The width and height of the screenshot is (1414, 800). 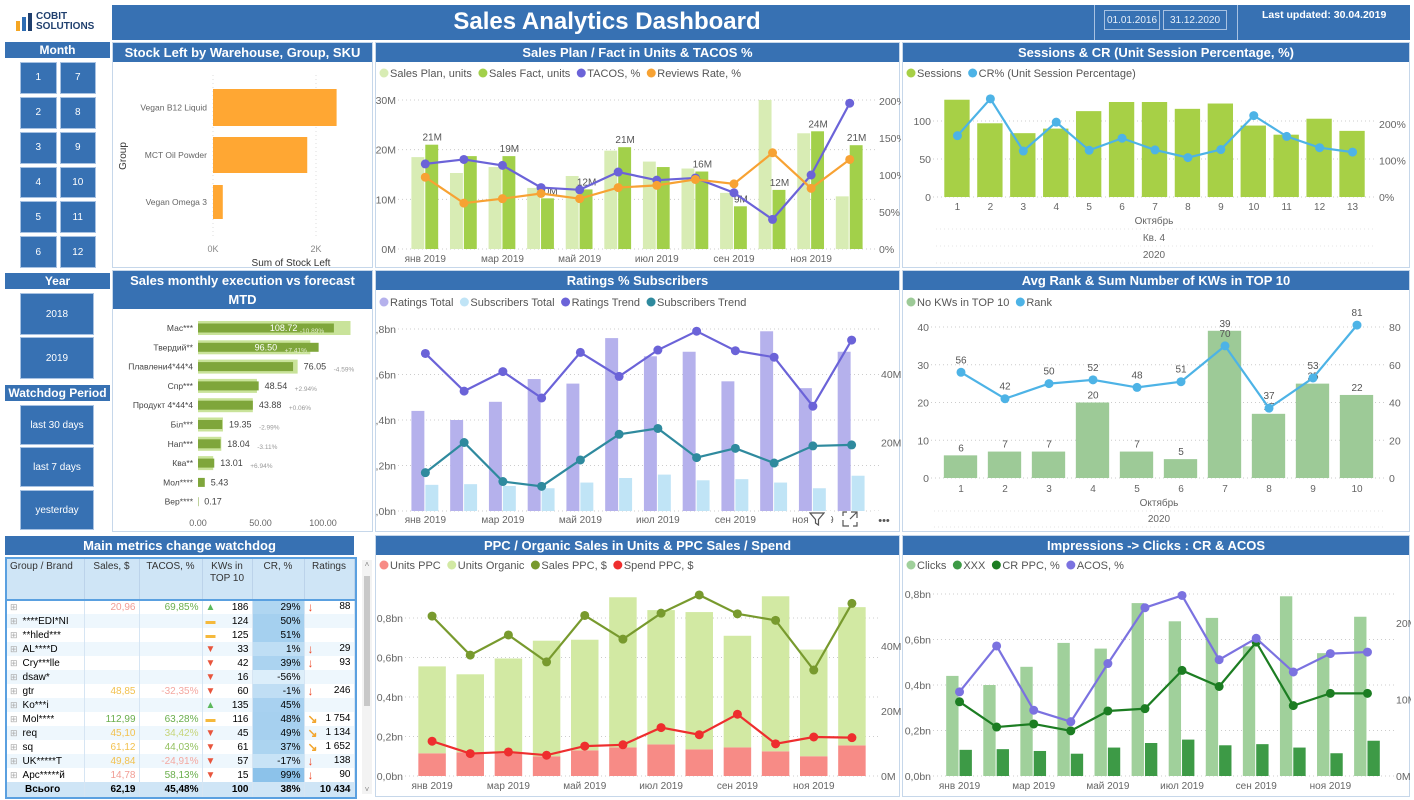 What do you see at coordinates (181, 761) in the screenshot?
I see `table-row: ⊞ UK*****T 49,84 -24,91% ▼ 57 -17% ↓ 138` at bounding box center [181, 761].